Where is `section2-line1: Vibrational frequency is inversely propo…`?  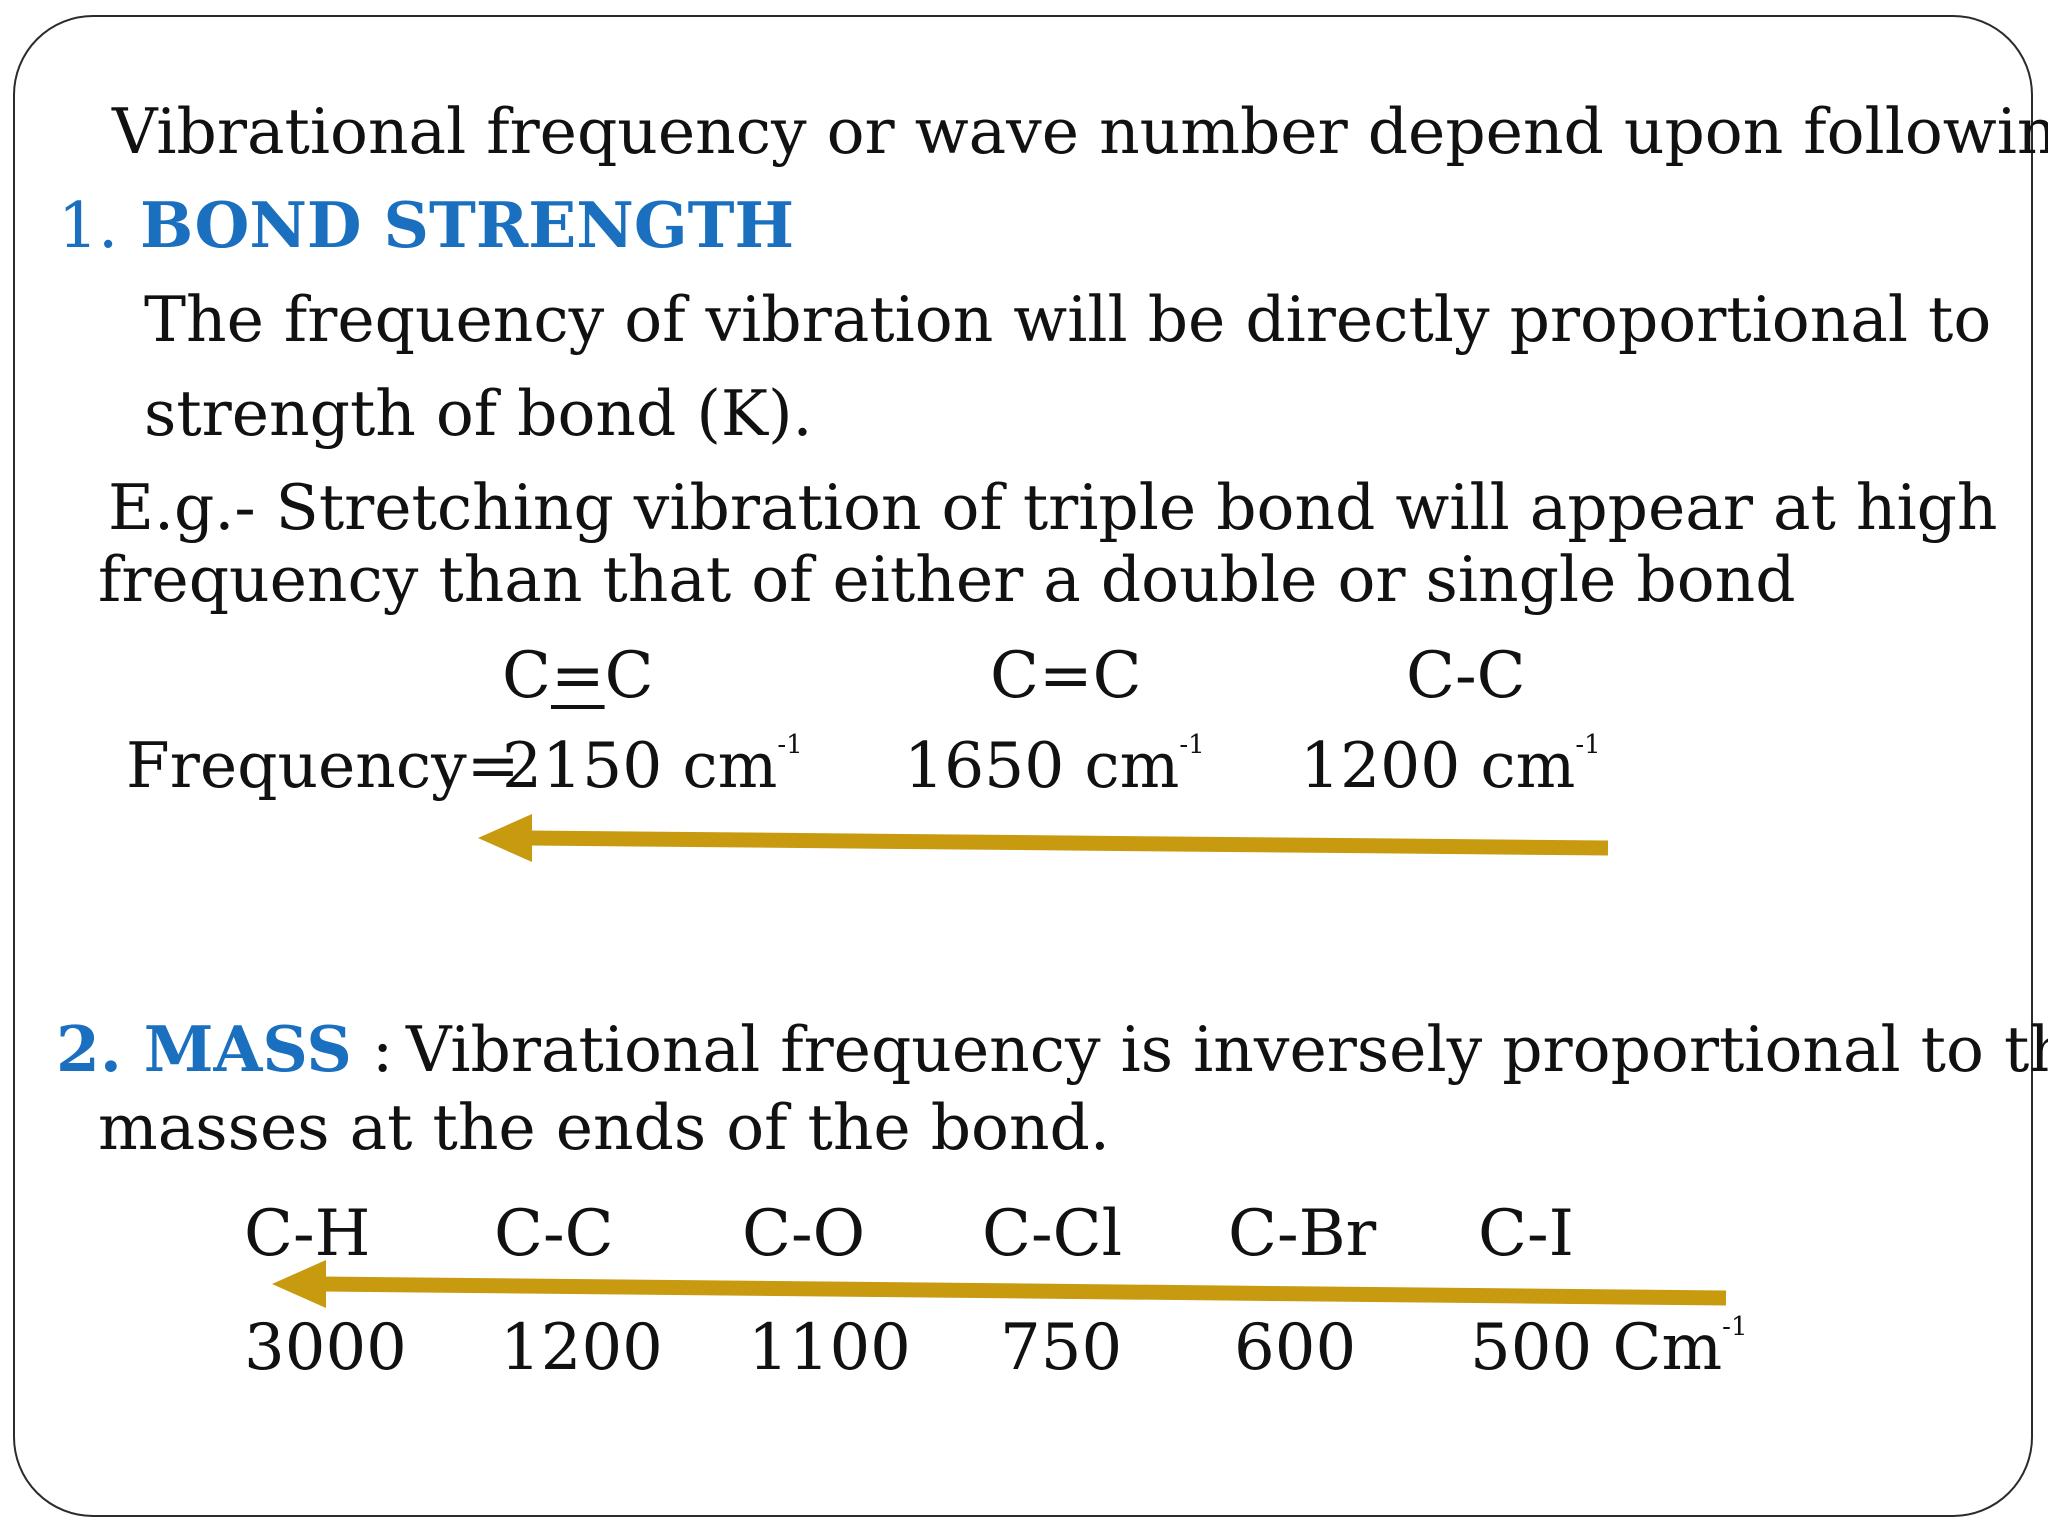
section2-line1: Vibrational frequency is inversely propo… is located at coordinates (1227, 1049).